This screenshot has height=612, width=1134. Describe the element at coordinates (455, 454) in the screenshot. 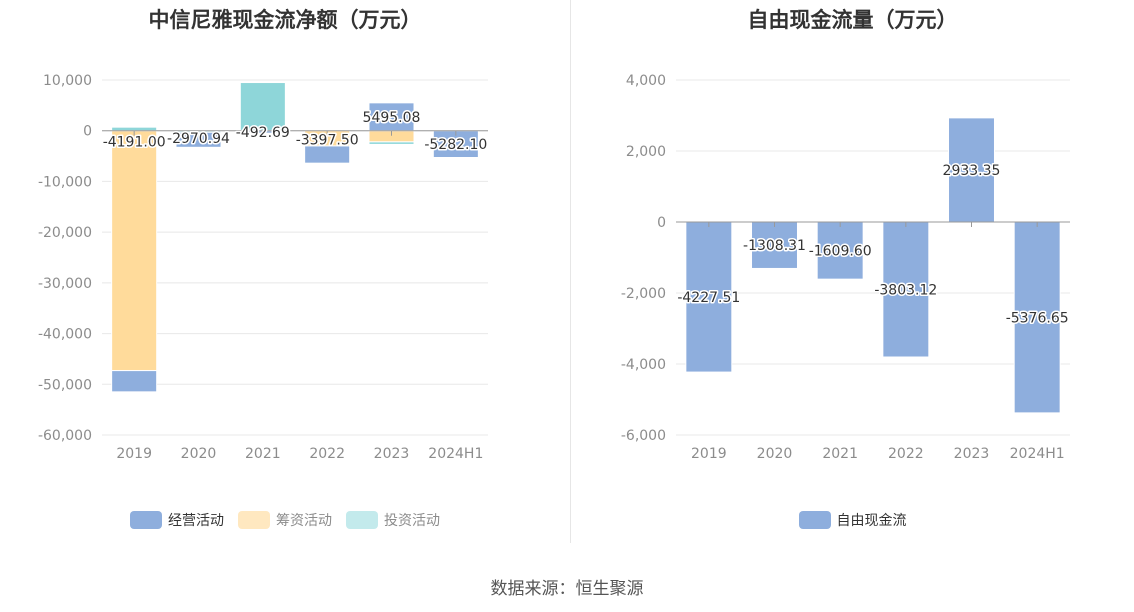

I see `left-xtick-label: 2024H1` at that location.